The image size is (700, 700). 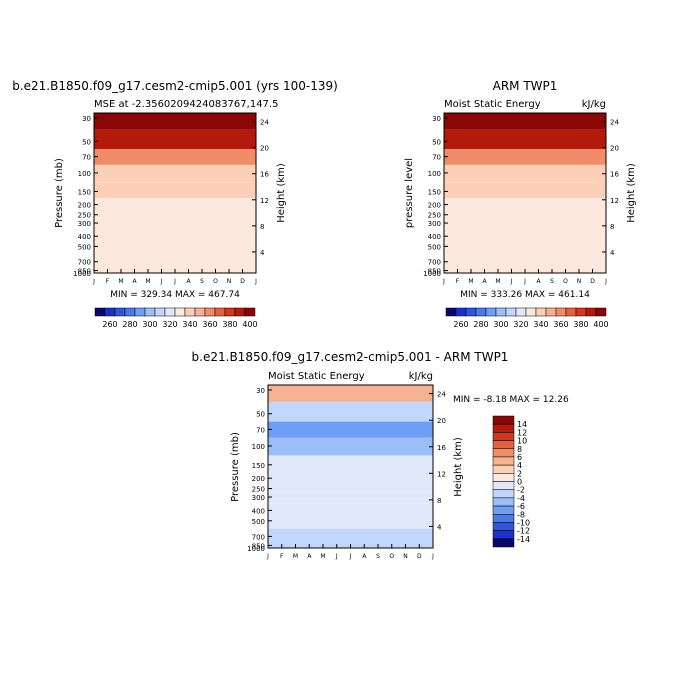 I want to click on pressure-tick-label: 700, so click(x=258, y=537).